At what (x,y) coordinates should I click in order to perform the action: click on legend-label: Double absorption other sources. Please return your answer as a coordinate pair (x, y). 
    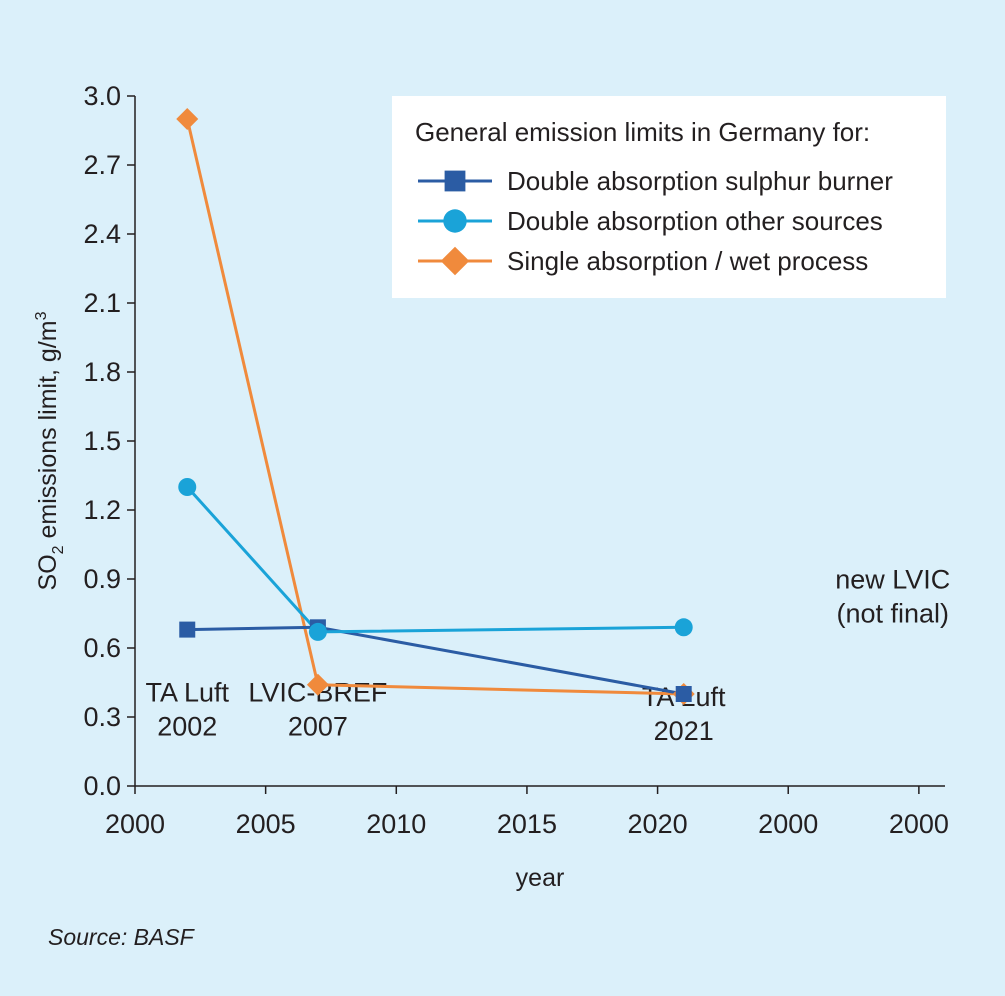
    Looking at the image, I should click on (695, 221).